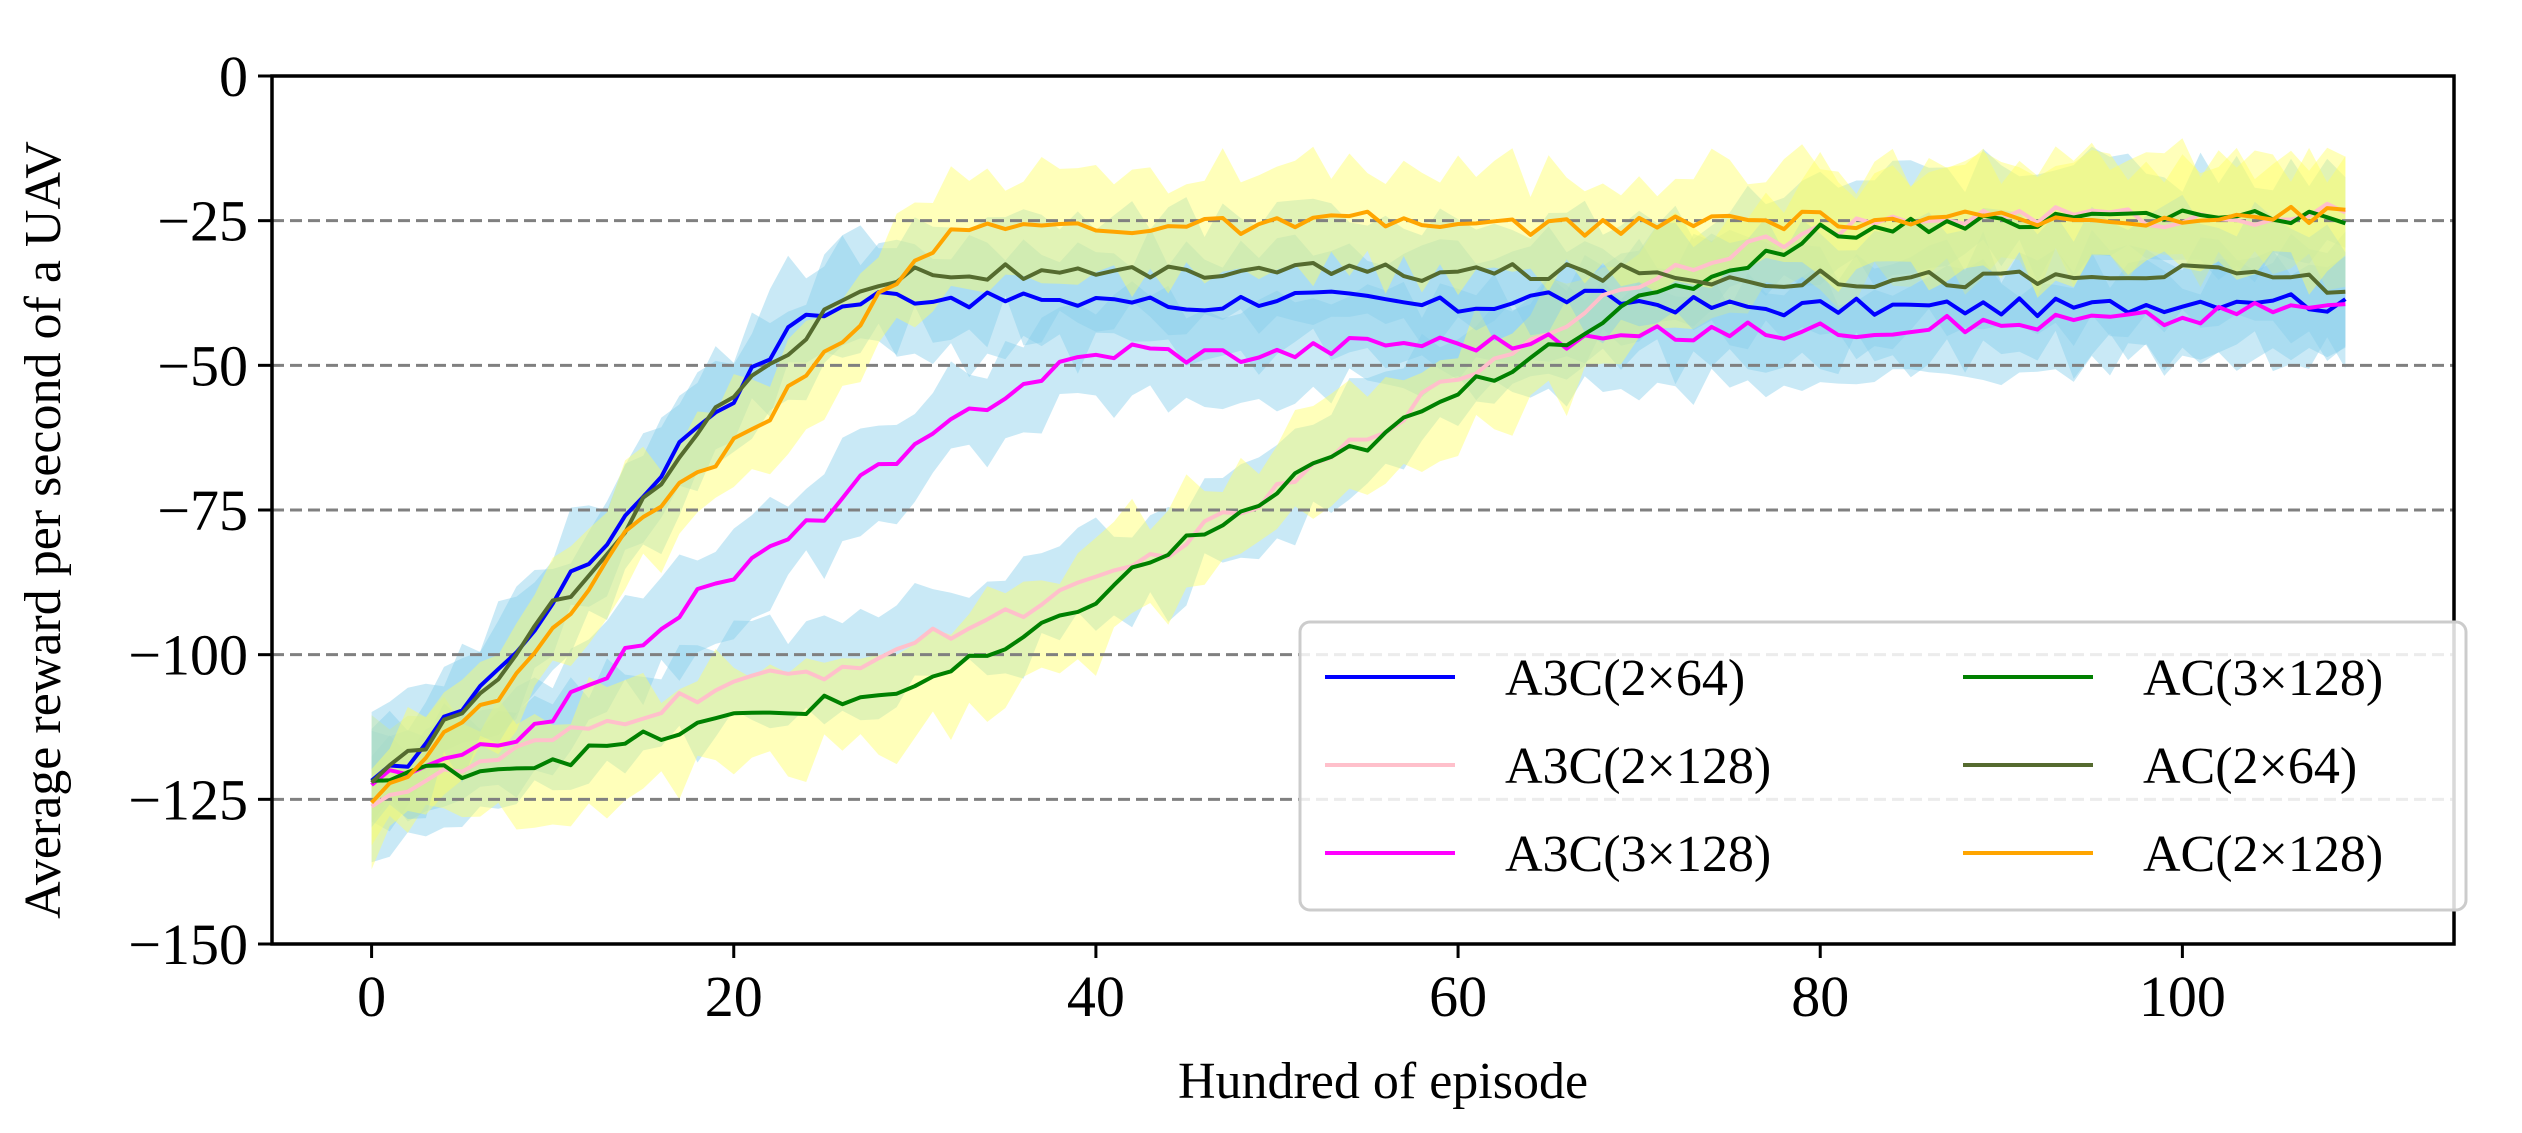  I want to click on legend-entry: AC(2×64), so click(2160, 766).